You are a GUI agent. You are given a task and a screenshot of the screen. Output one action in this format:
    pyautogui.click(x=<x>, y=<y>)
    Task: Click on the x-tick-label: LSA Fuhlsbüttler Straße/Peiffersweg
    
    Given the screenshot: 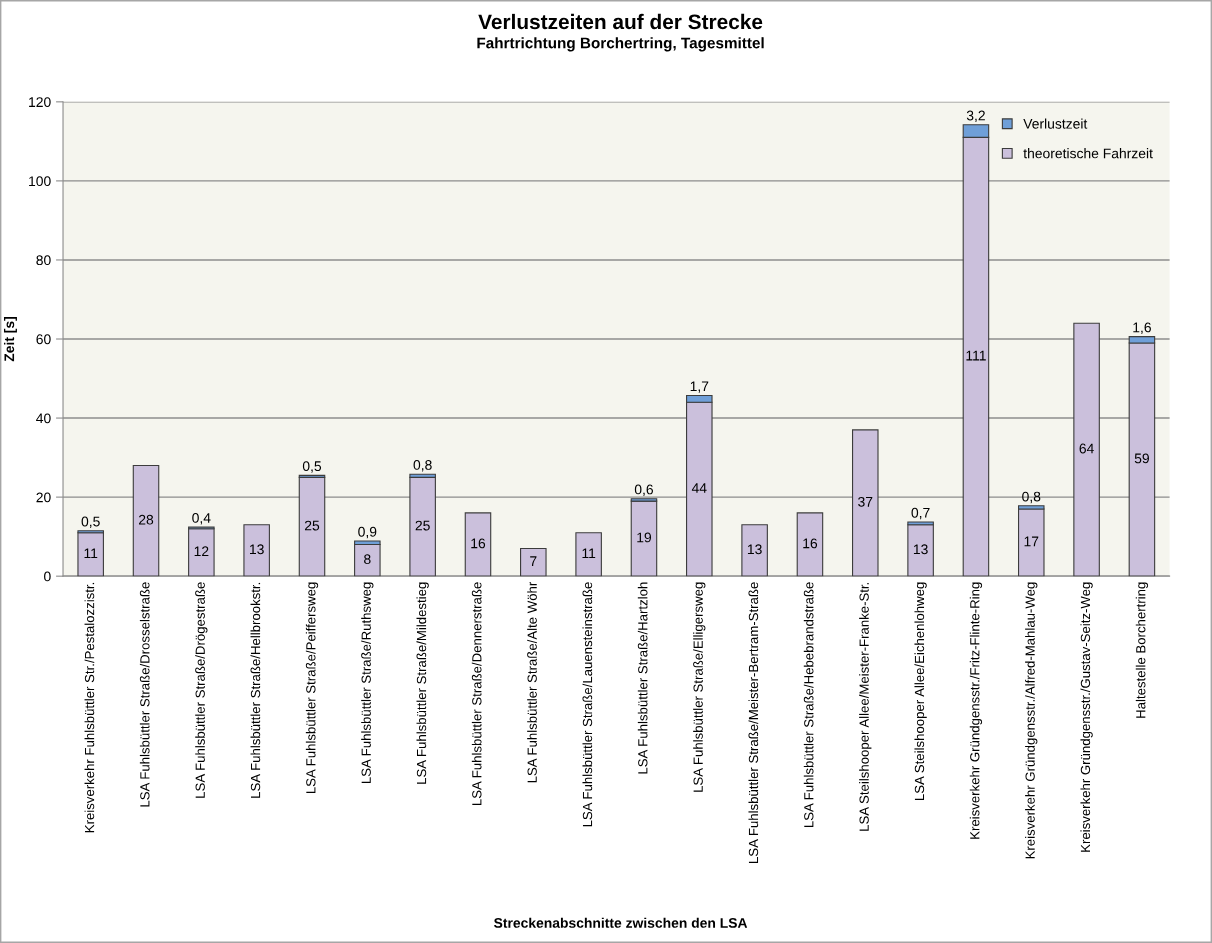 What is the action you would take?
    pyautogui.click(x=312, y=688)
    